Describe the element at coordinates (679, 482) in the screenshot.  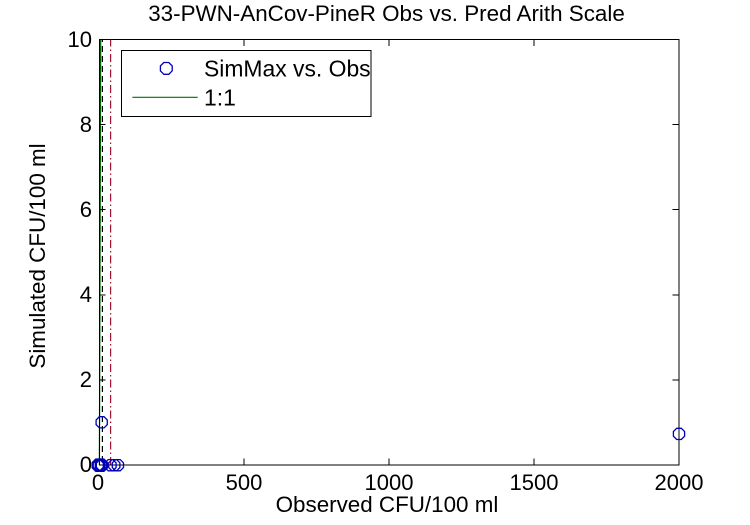
I see `svg-text: 2000` at that location.